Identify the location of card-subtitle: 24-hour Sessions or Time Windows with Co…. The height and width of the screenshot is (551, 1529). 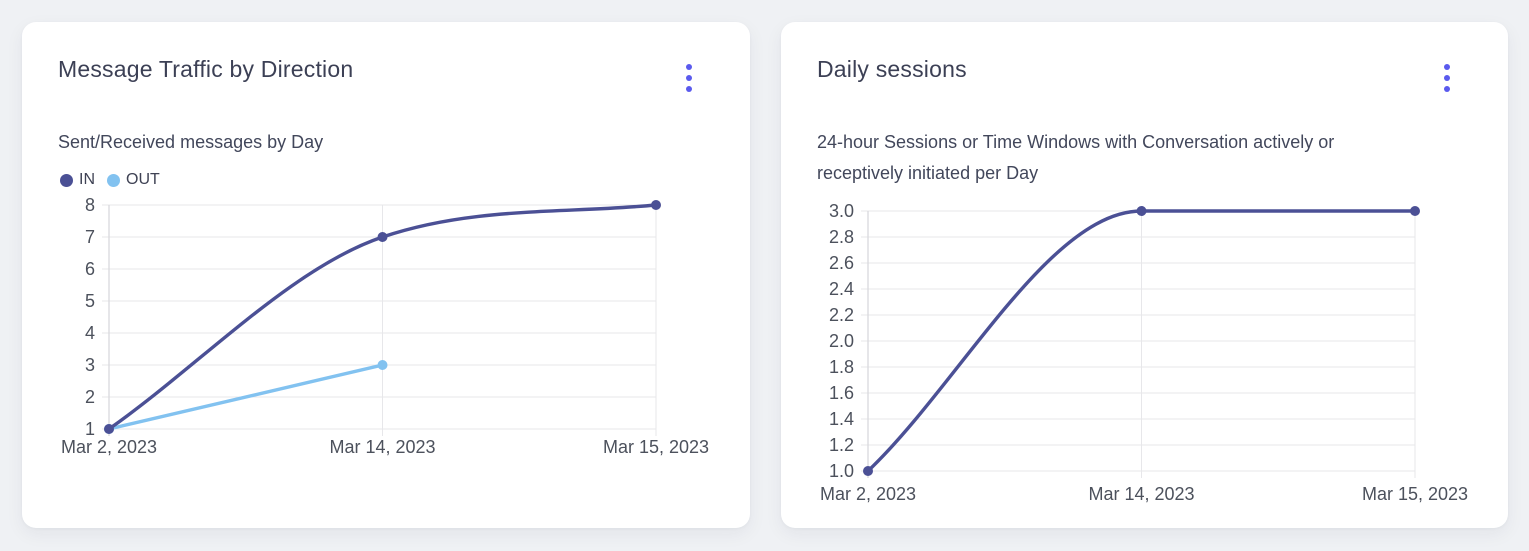
(1076, 157).